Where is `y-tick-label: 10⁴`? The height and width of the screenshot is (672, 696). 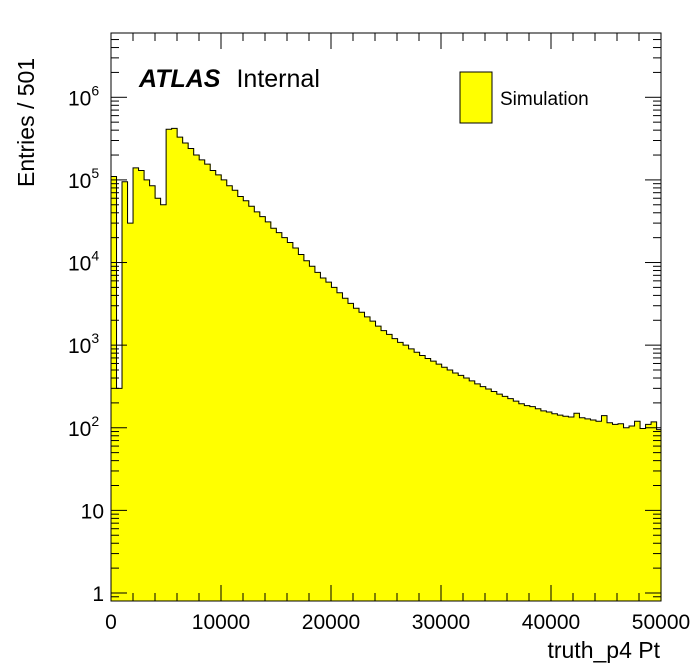
y-tick-label: 10⁴ is located at coordinates (83, 262).